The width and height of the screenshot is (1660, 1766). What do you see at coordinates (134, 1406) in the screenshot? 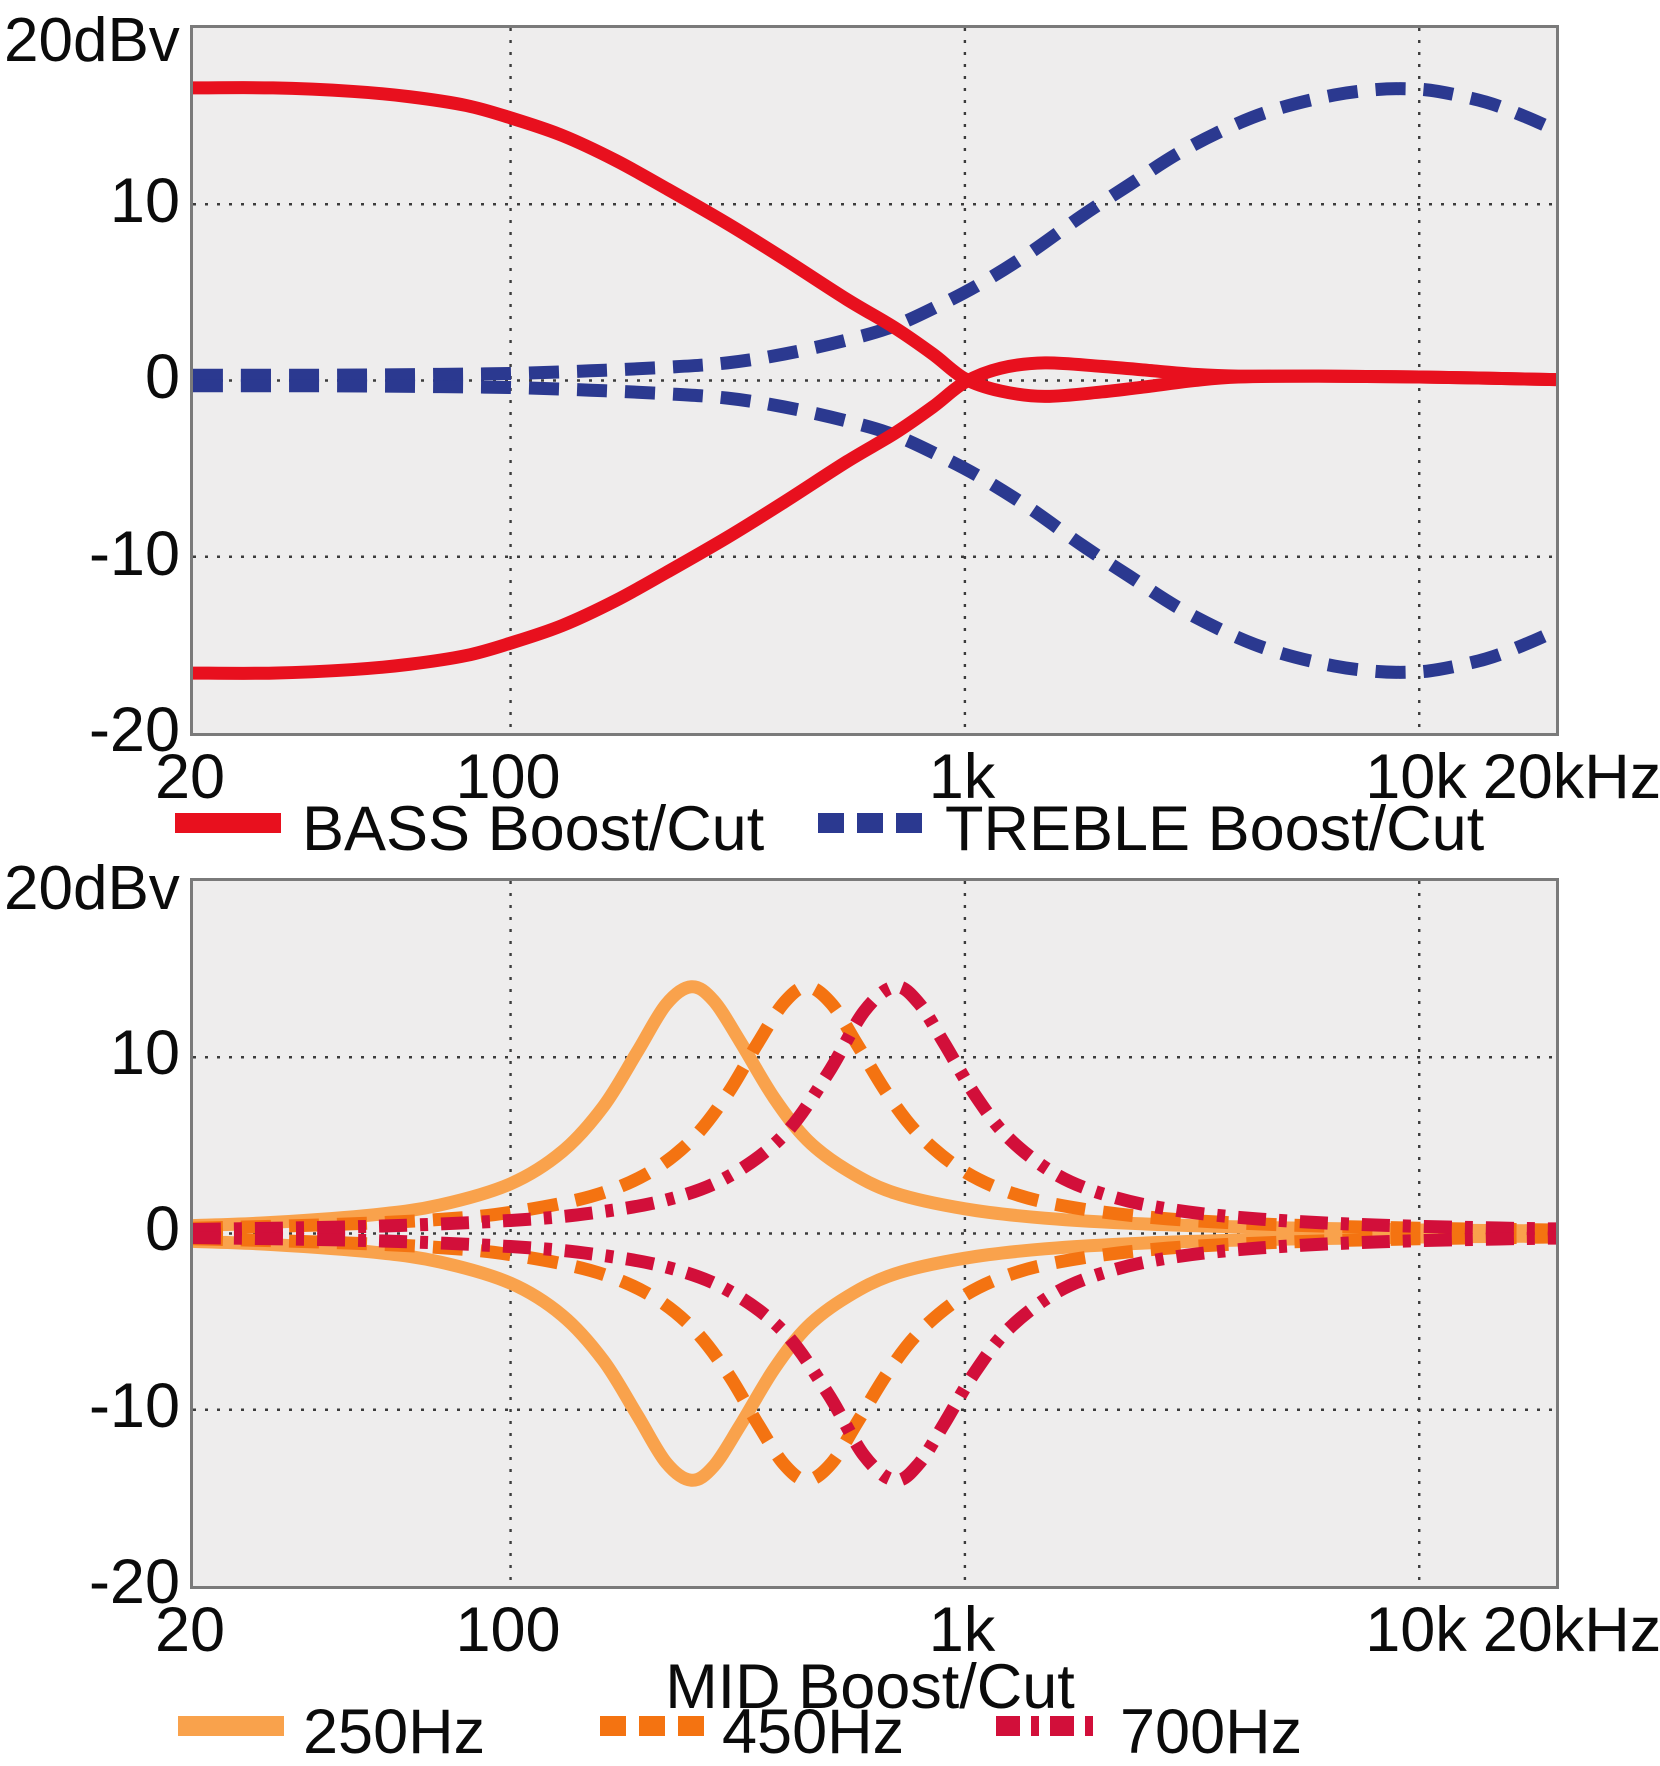
I see `bottom-chart-ytick-minus10: -10` at bounding box center [134, 1406].